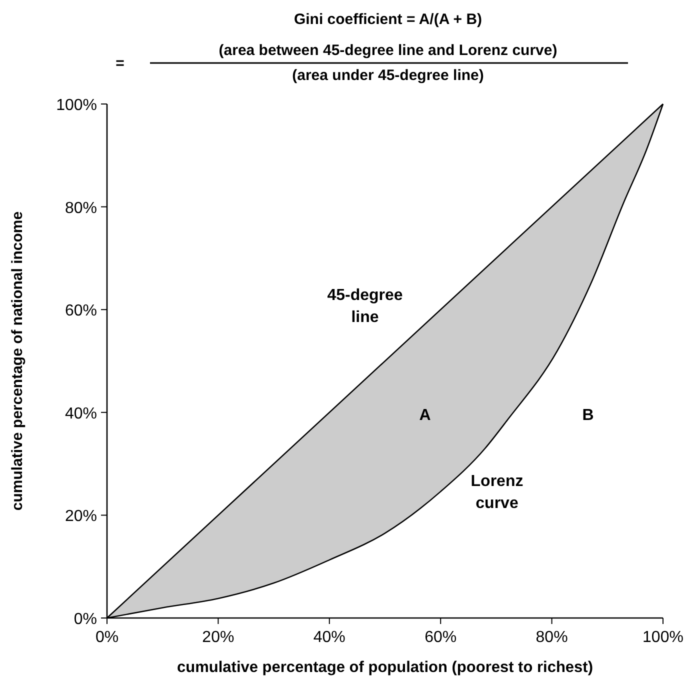 This screenshot has height=690, width=690. I want to click on x-tick-label: 100%, so click(663, 637).